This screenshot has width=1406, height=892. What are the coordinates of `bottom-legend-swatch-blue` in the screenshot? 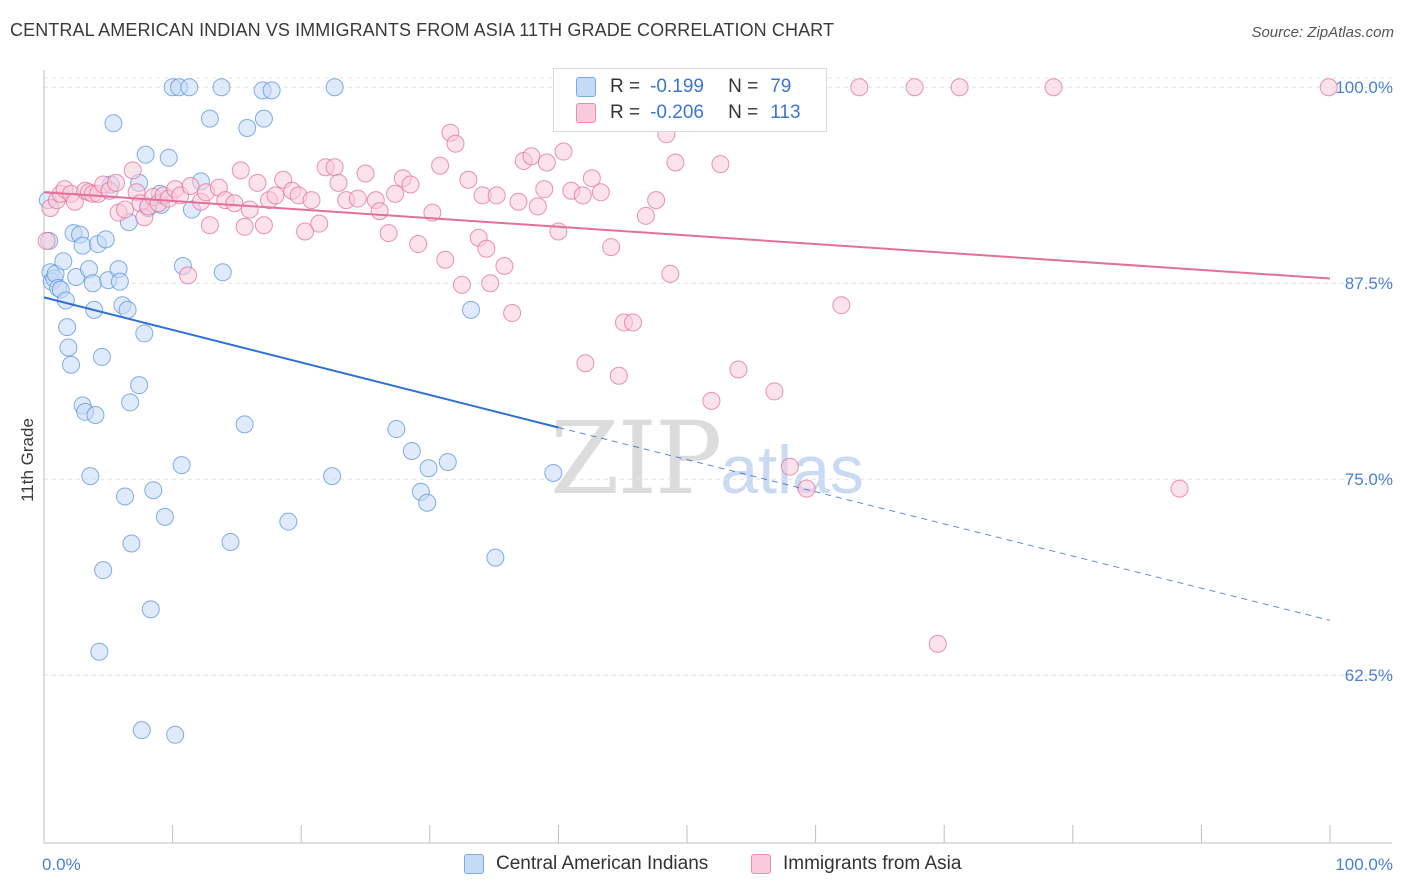 It's located at (474, 864).